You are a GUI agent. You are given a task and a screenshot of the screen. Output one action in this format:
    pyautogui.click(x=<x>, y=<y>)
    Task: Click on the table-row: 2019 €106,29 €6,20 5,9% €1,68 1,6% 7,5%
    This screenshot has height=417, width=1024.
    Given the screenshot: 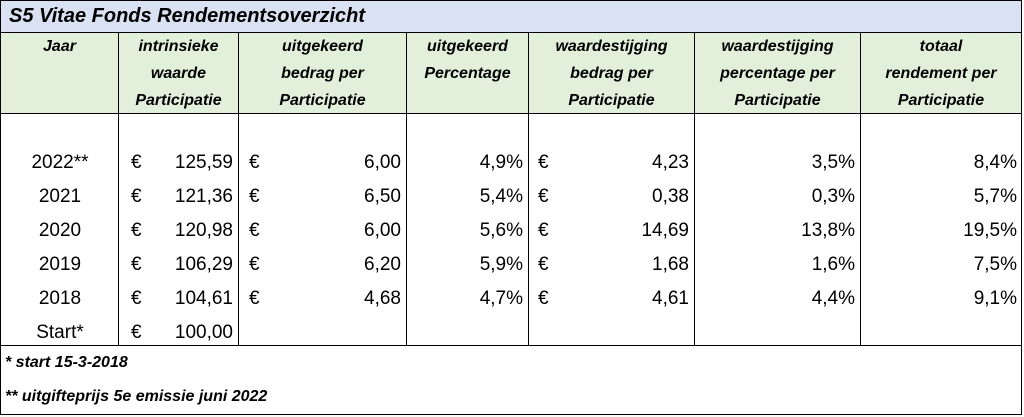 What is the action you would take?
    pyautogui.click(x=511, y=265)
    